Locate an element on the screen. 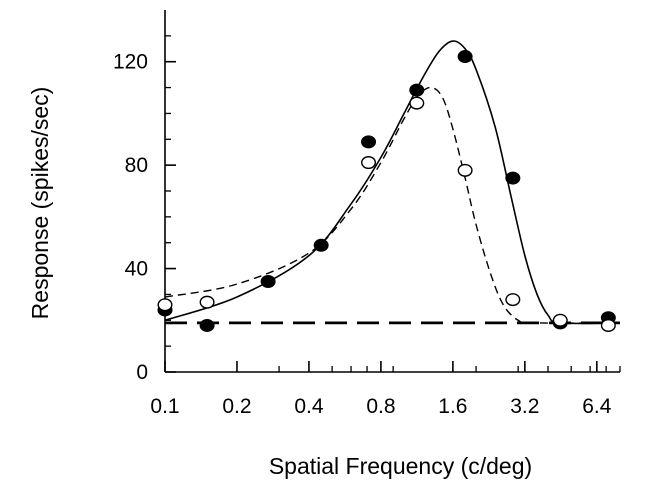  x-tick-label: 3.2 is located at coordinates (524, 406).